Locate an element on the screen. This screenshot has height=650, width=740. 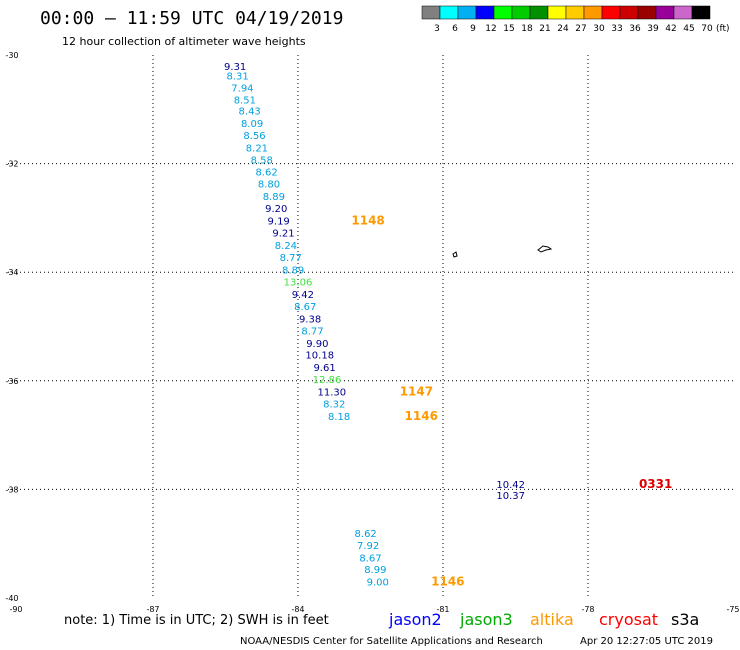
wave-height-label: 9.00 is located at coordinates (378, 583).